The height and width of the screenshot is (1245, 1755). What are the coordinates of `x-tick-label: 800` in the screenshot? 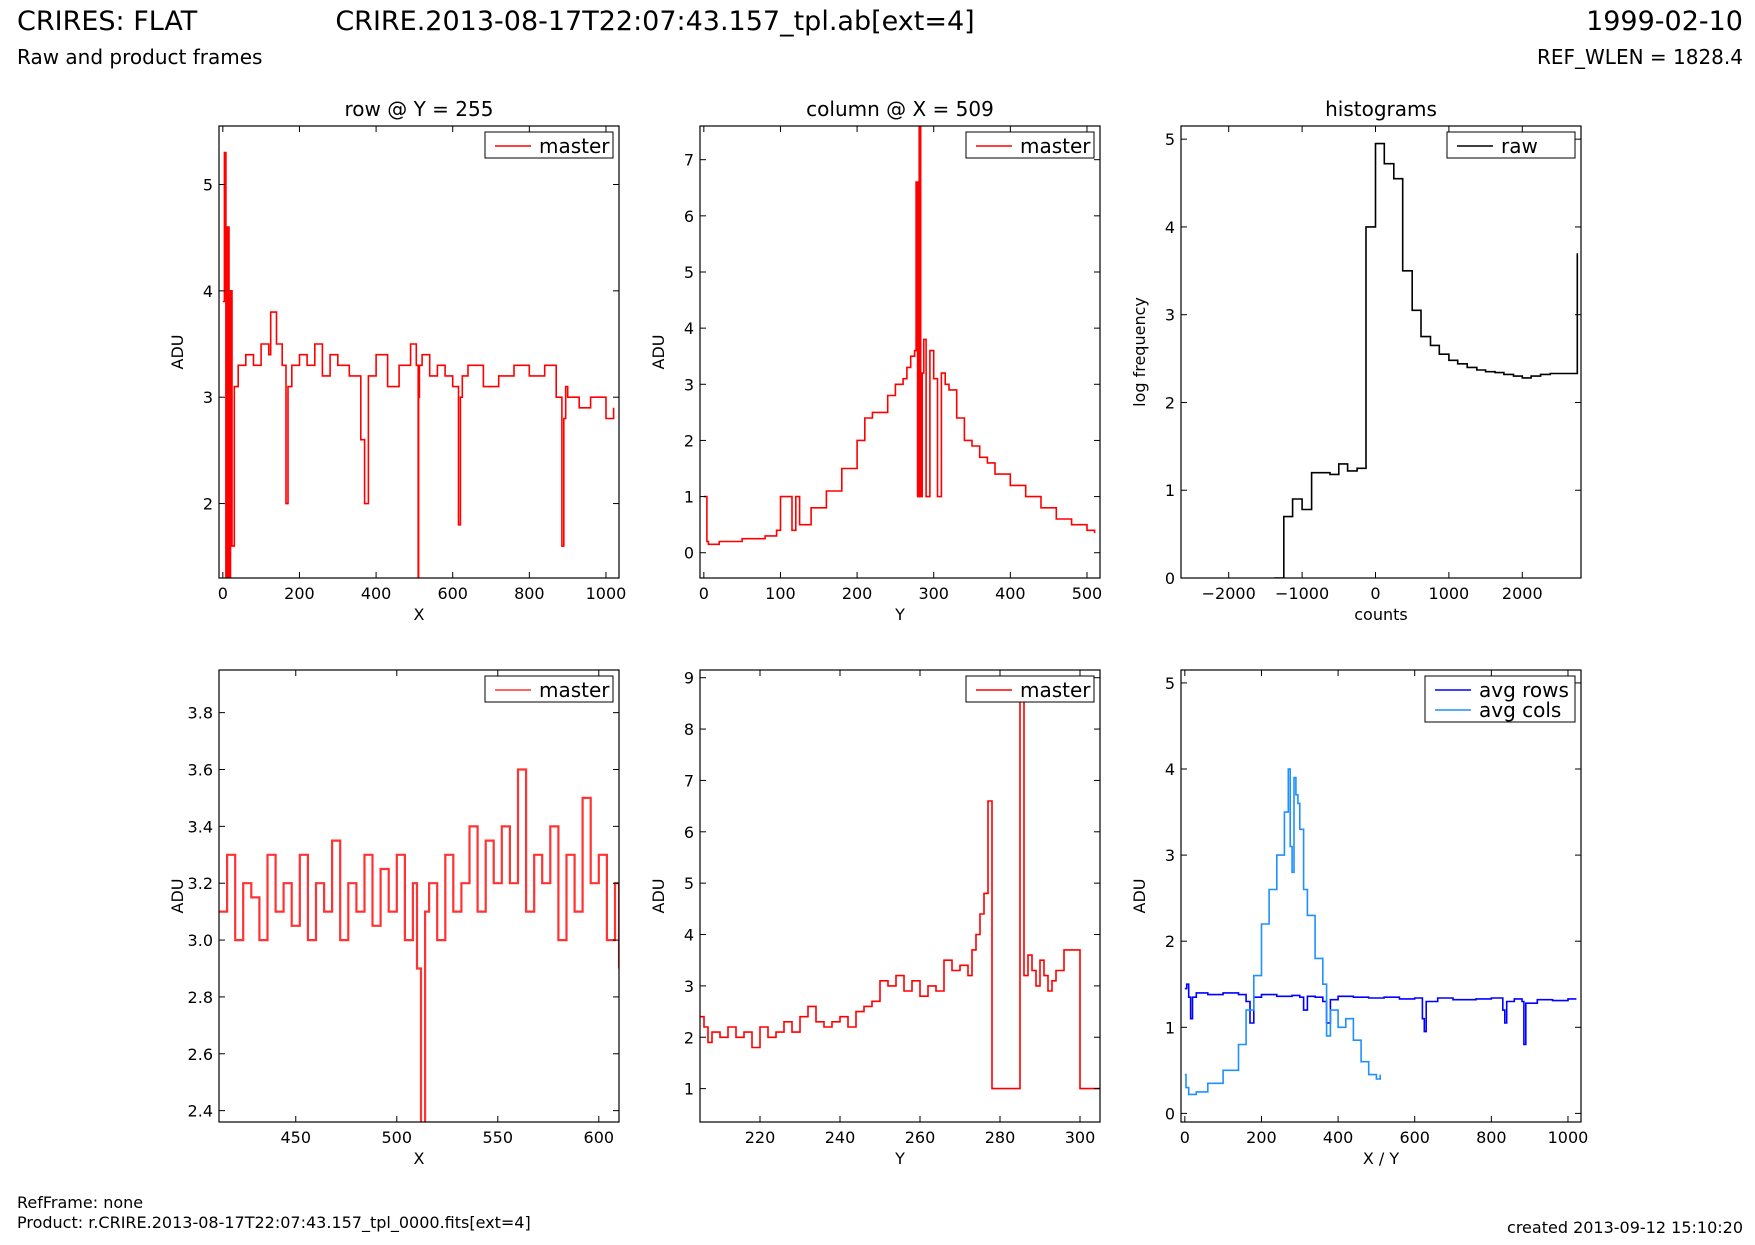 It's located at (529, 593).